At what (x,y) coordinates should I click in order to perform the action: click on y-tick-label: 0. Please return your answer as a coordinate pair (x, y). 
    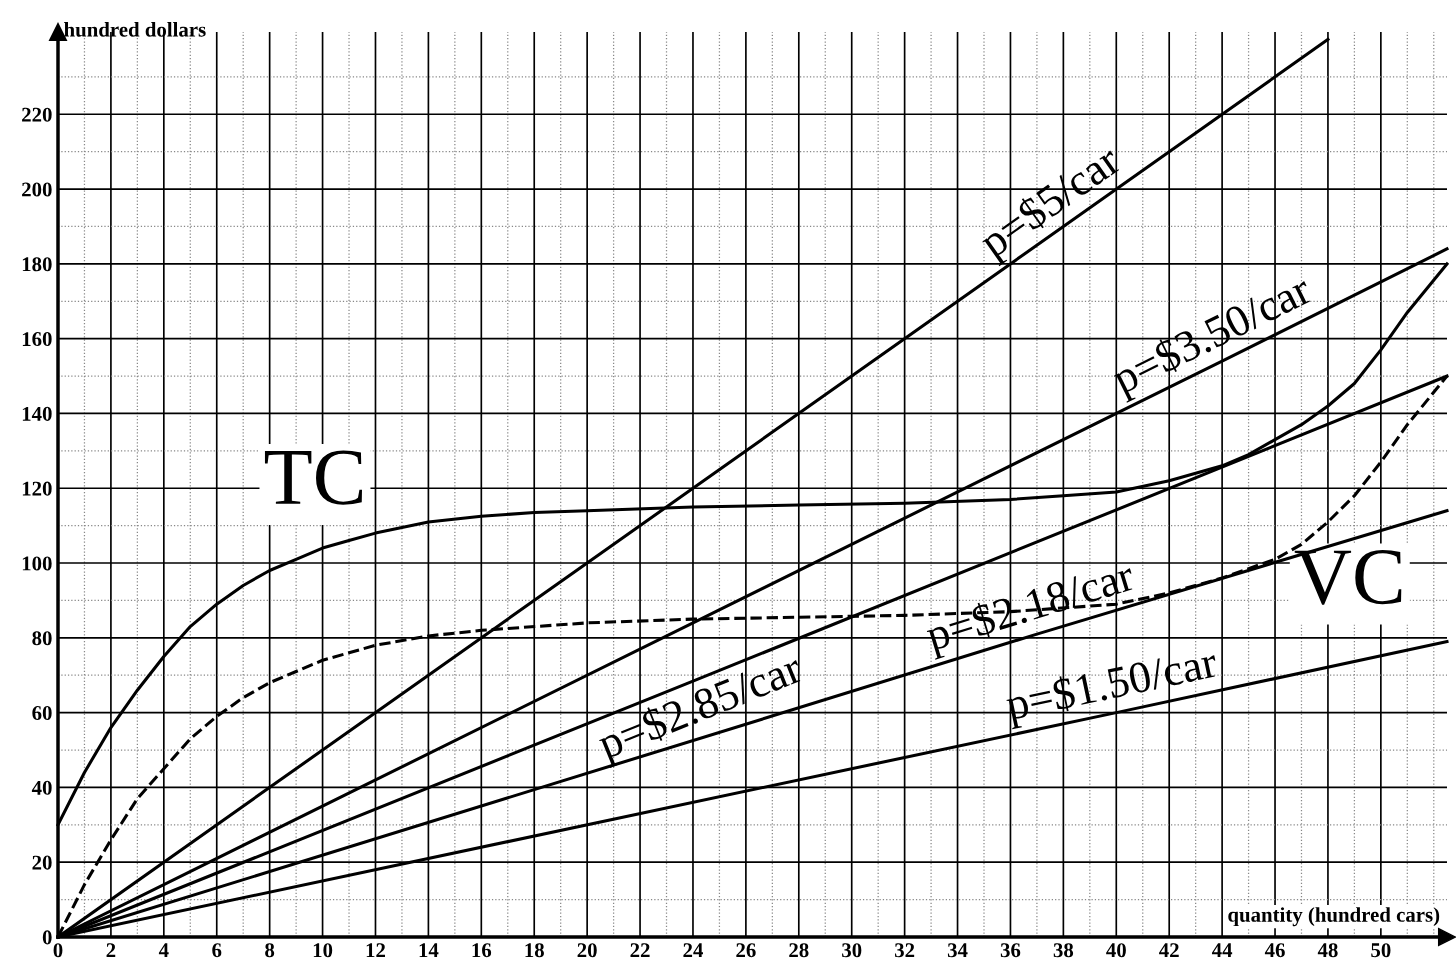
    Looking at the image, I should click on (47, 937).